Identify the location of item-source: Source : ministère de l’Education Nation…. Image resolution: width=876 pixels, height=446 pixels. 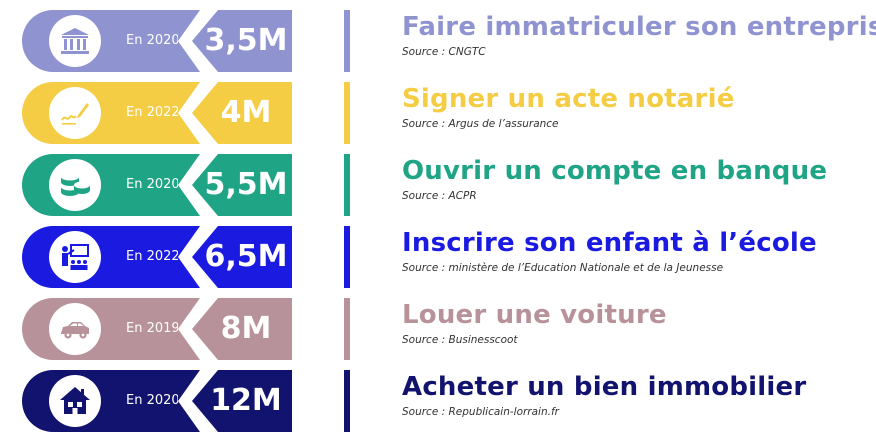
(563, 268).